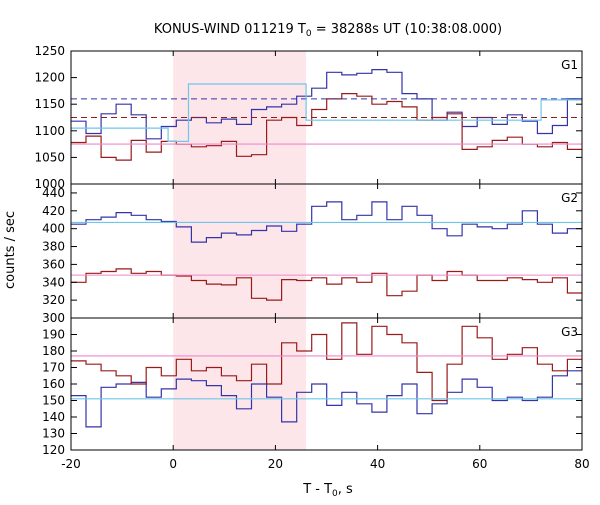  What do you see at coordinates (49, 78) in the screenshot?
I see `g1-ytick-label: 1200` at bounding box center [49, 78].